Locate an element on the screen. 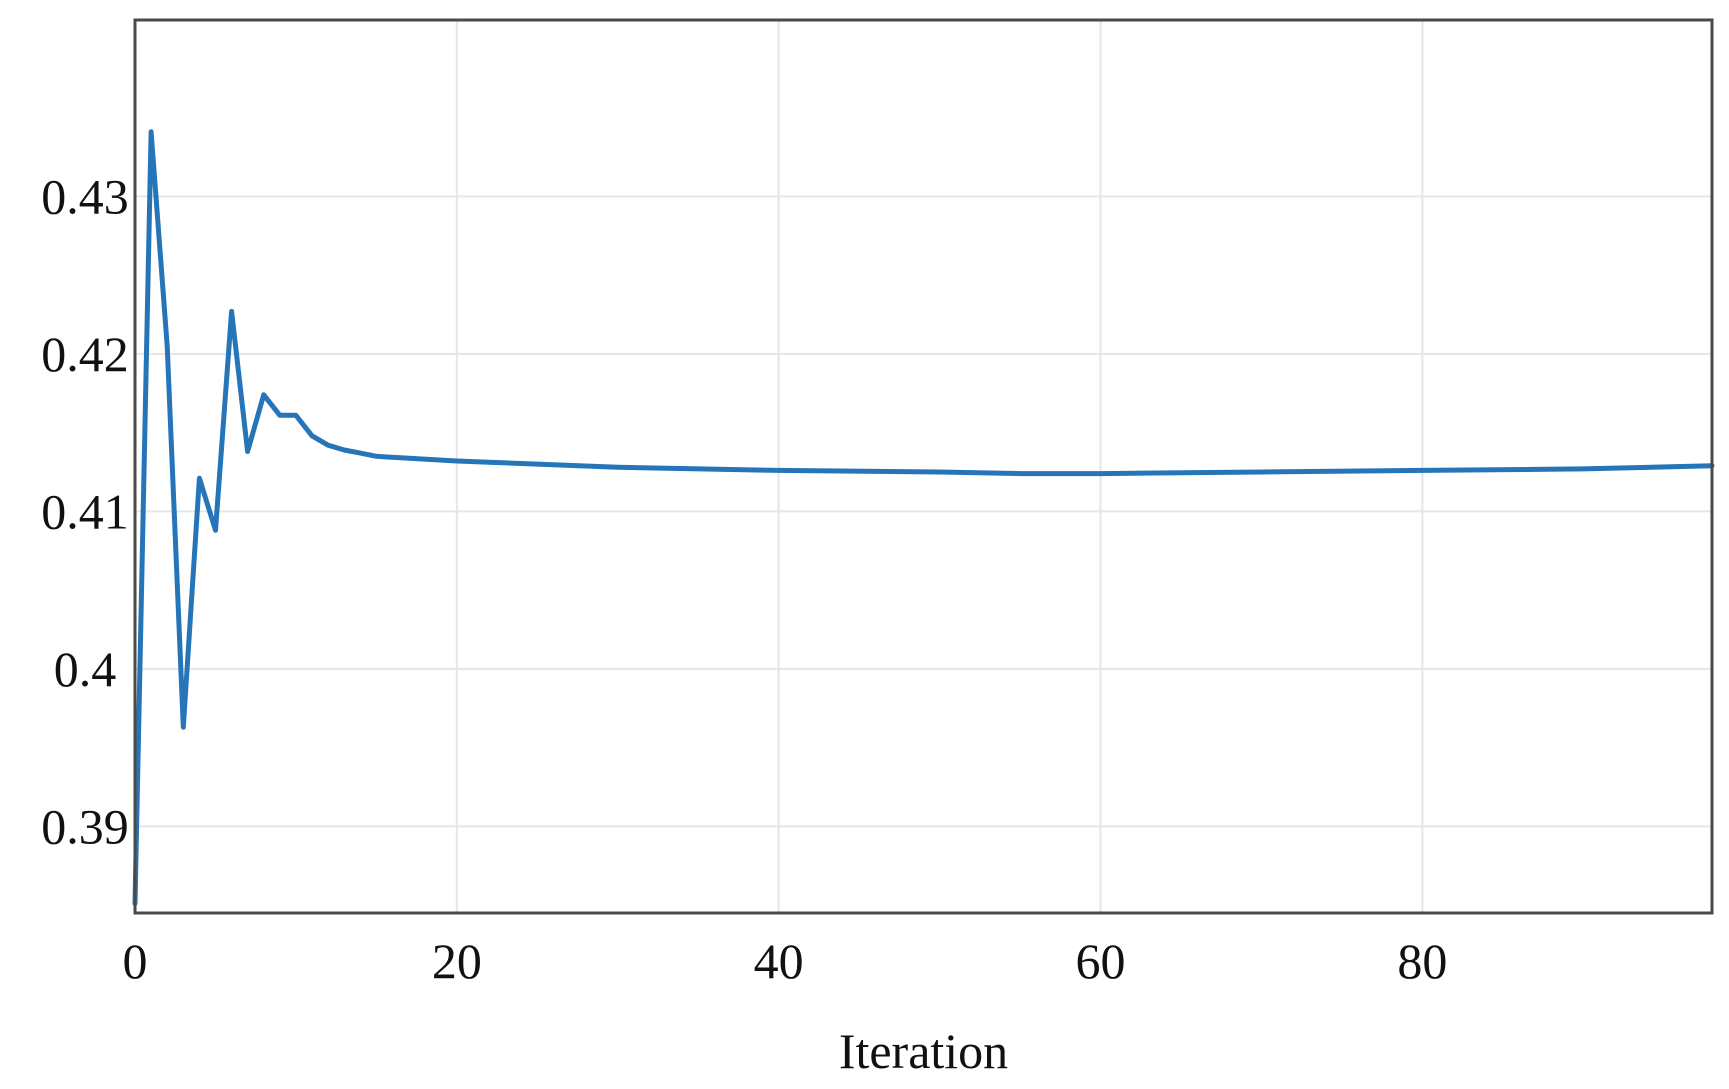  y-tick-label: 0.4 is located at coordinates (85, 669).